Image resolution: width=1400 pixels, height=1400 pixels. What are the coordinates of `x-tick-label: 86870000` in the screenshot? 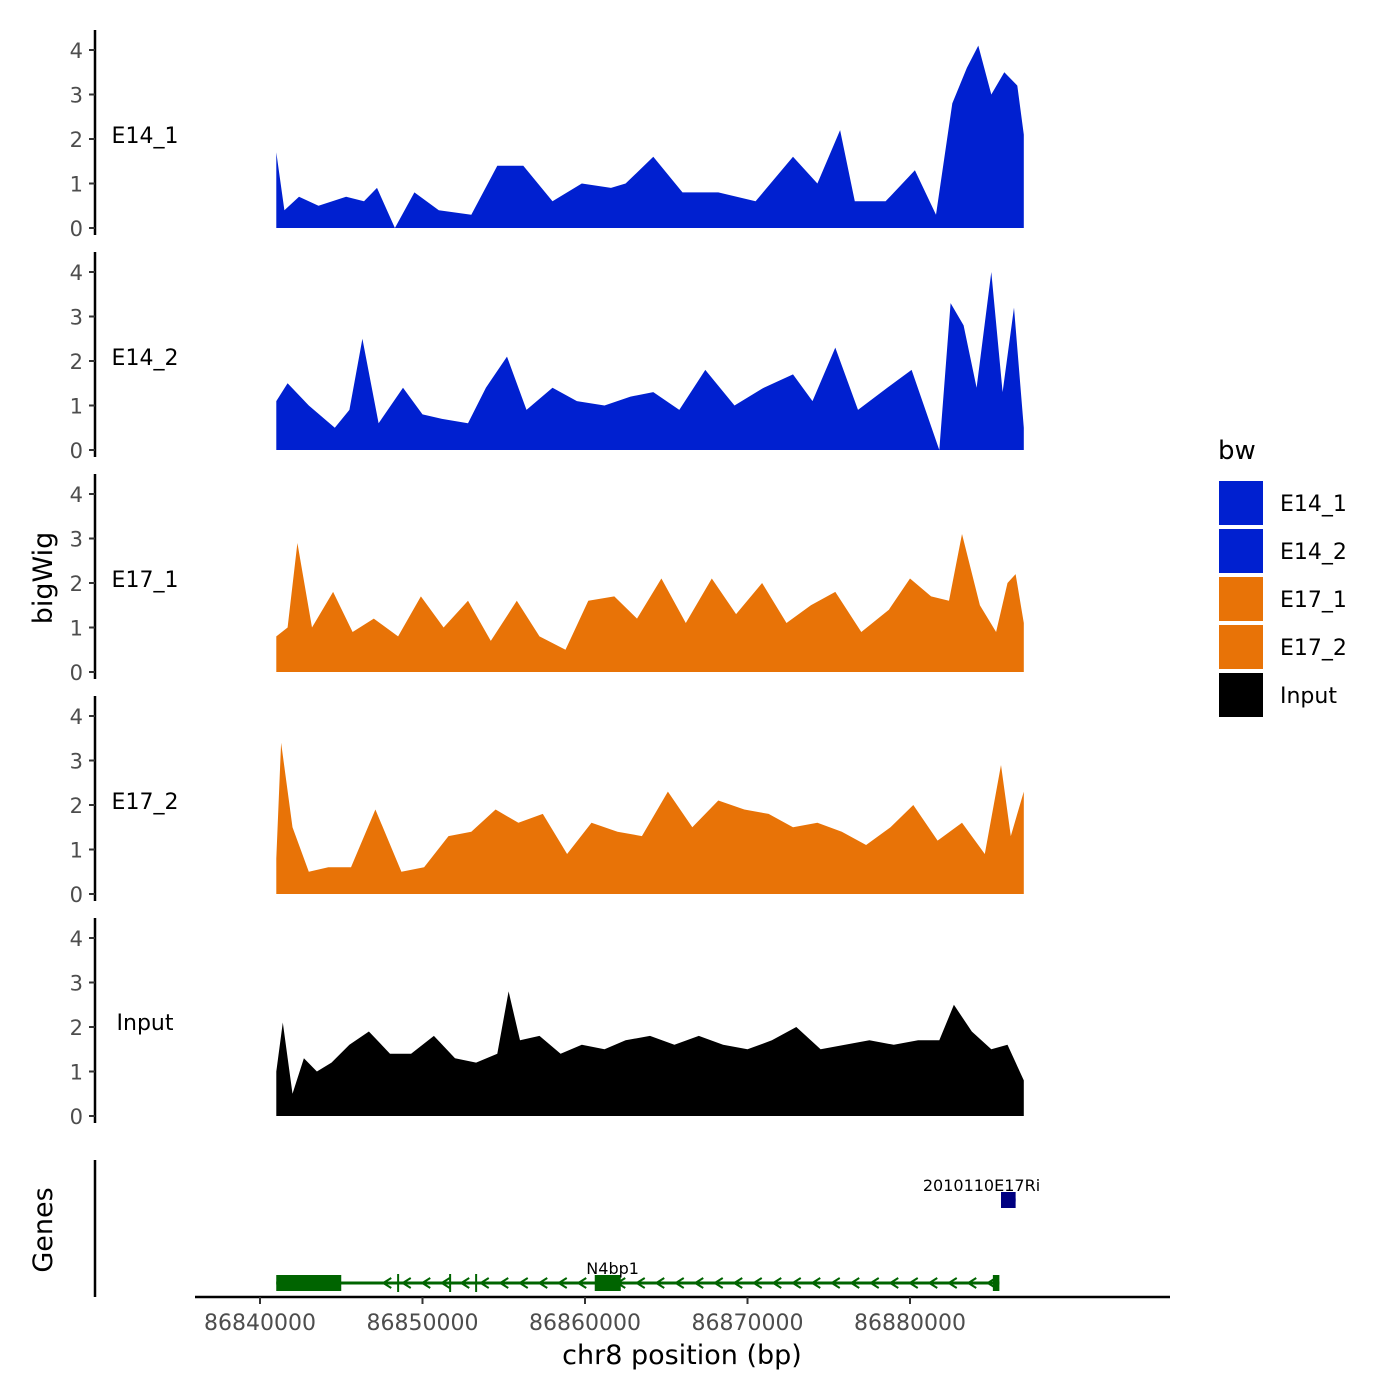 It's located at (748, 1323).